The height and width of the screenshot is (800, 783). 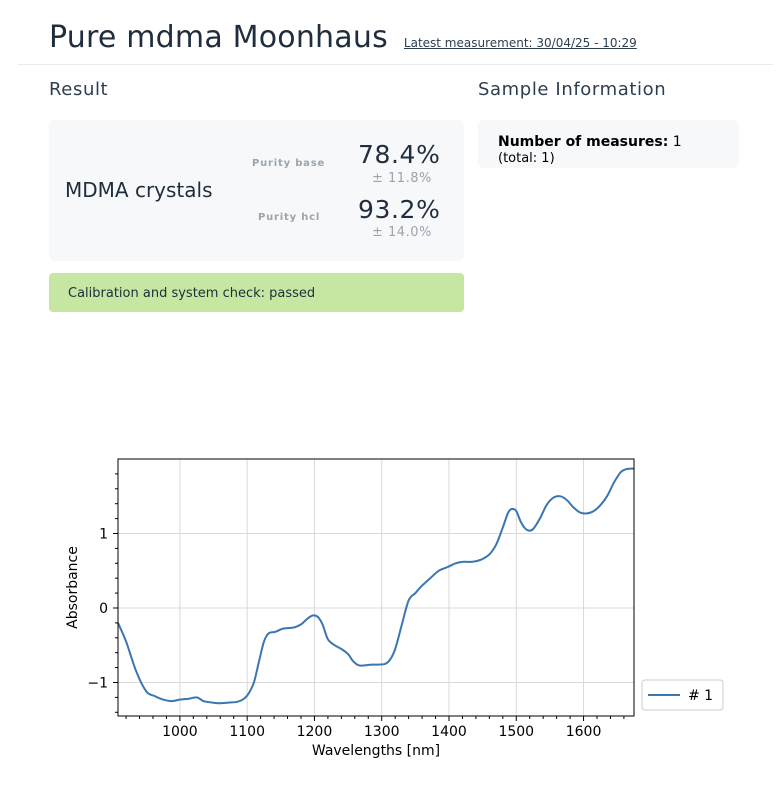 I want to click on chart-legend: # 1, so click(x=682, y=695).